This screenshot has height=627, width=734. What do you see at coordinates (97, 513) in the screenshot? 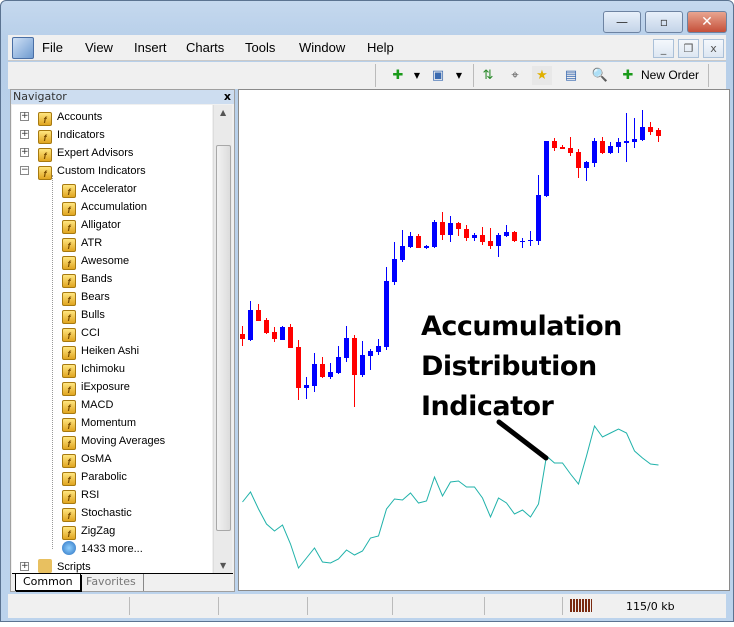
I see `custom-indicator-item: f Stochastic` at bounding box center [97, 513].